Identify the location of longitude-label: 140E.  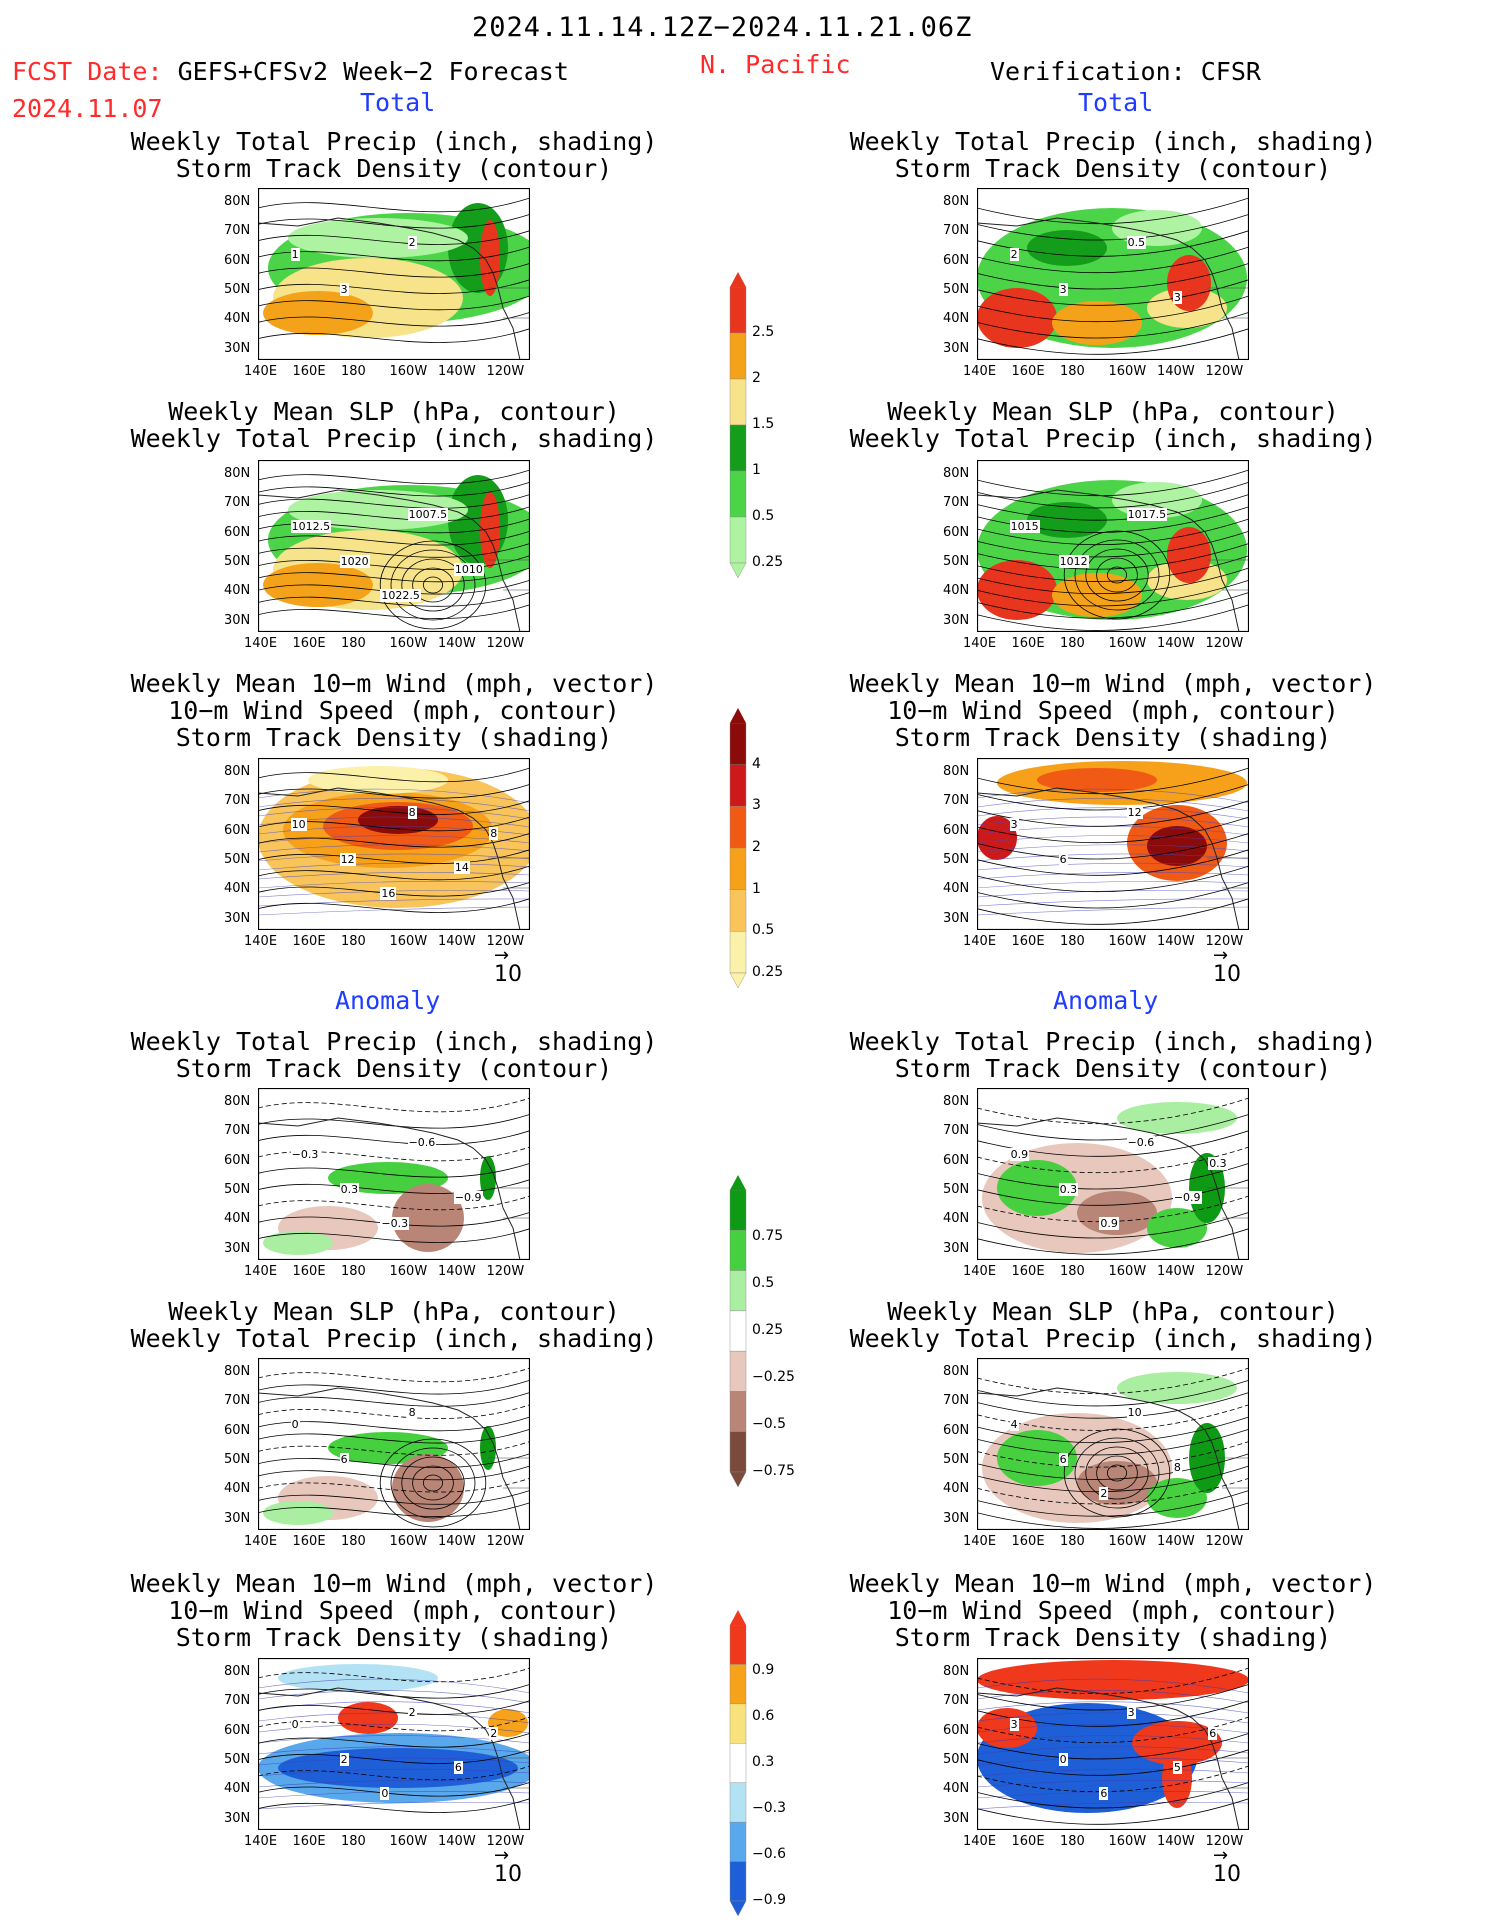
(261, 371).